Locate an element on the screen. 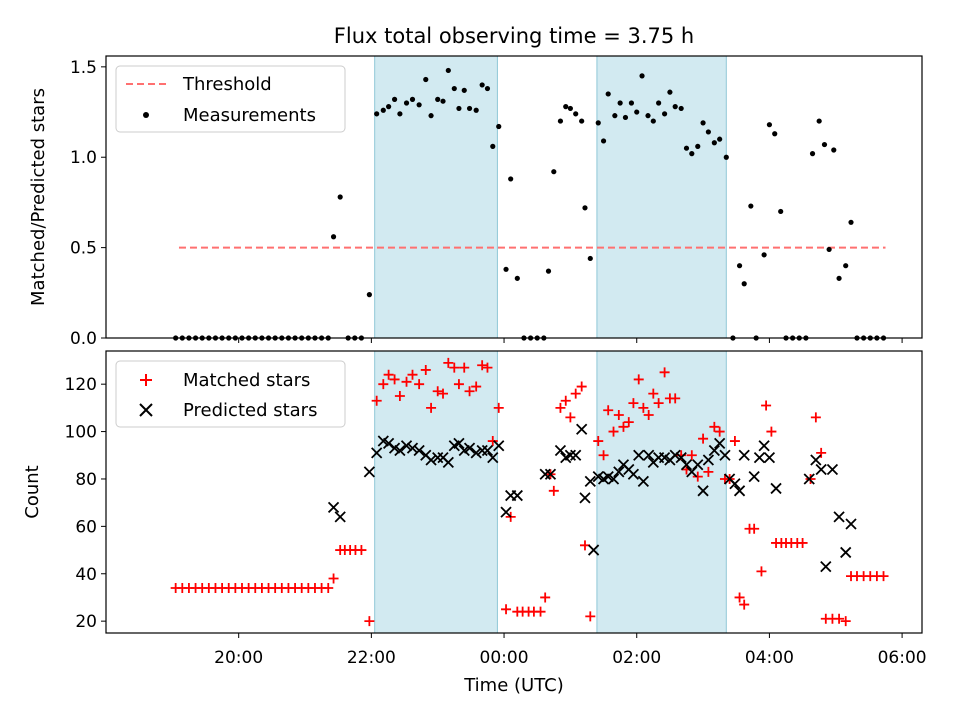 Image resolution: width=960 pixels, height=720 pixels. measurements-legend-label: Measurements is located at coordinates (249, 115).